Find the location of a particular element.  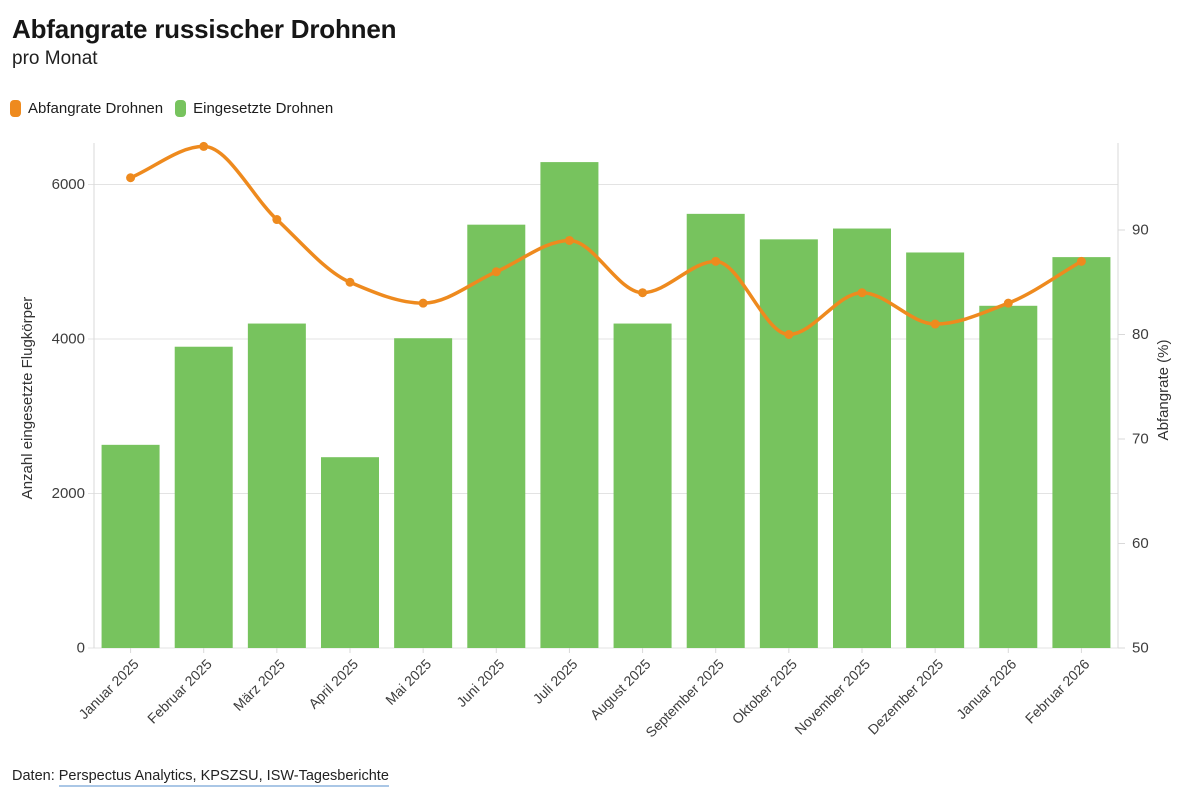

bar-dezember-2025 is located at coordinates (935, 450).